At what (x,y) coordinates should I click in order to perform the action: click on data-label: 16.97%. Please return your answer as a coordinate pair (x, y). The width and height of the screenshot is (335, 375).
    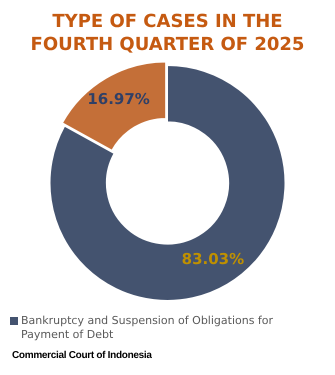
    Looking at the image, I should click on (118, 99).